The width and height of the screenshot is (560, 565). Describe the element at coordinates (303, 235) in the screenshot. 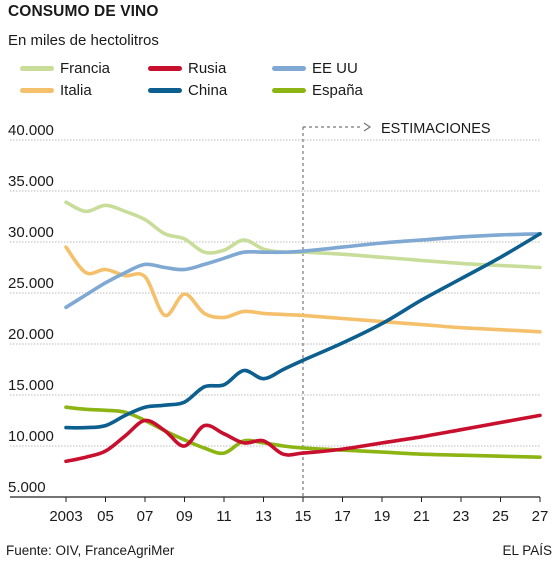

I see `series-line-francia` at that location.